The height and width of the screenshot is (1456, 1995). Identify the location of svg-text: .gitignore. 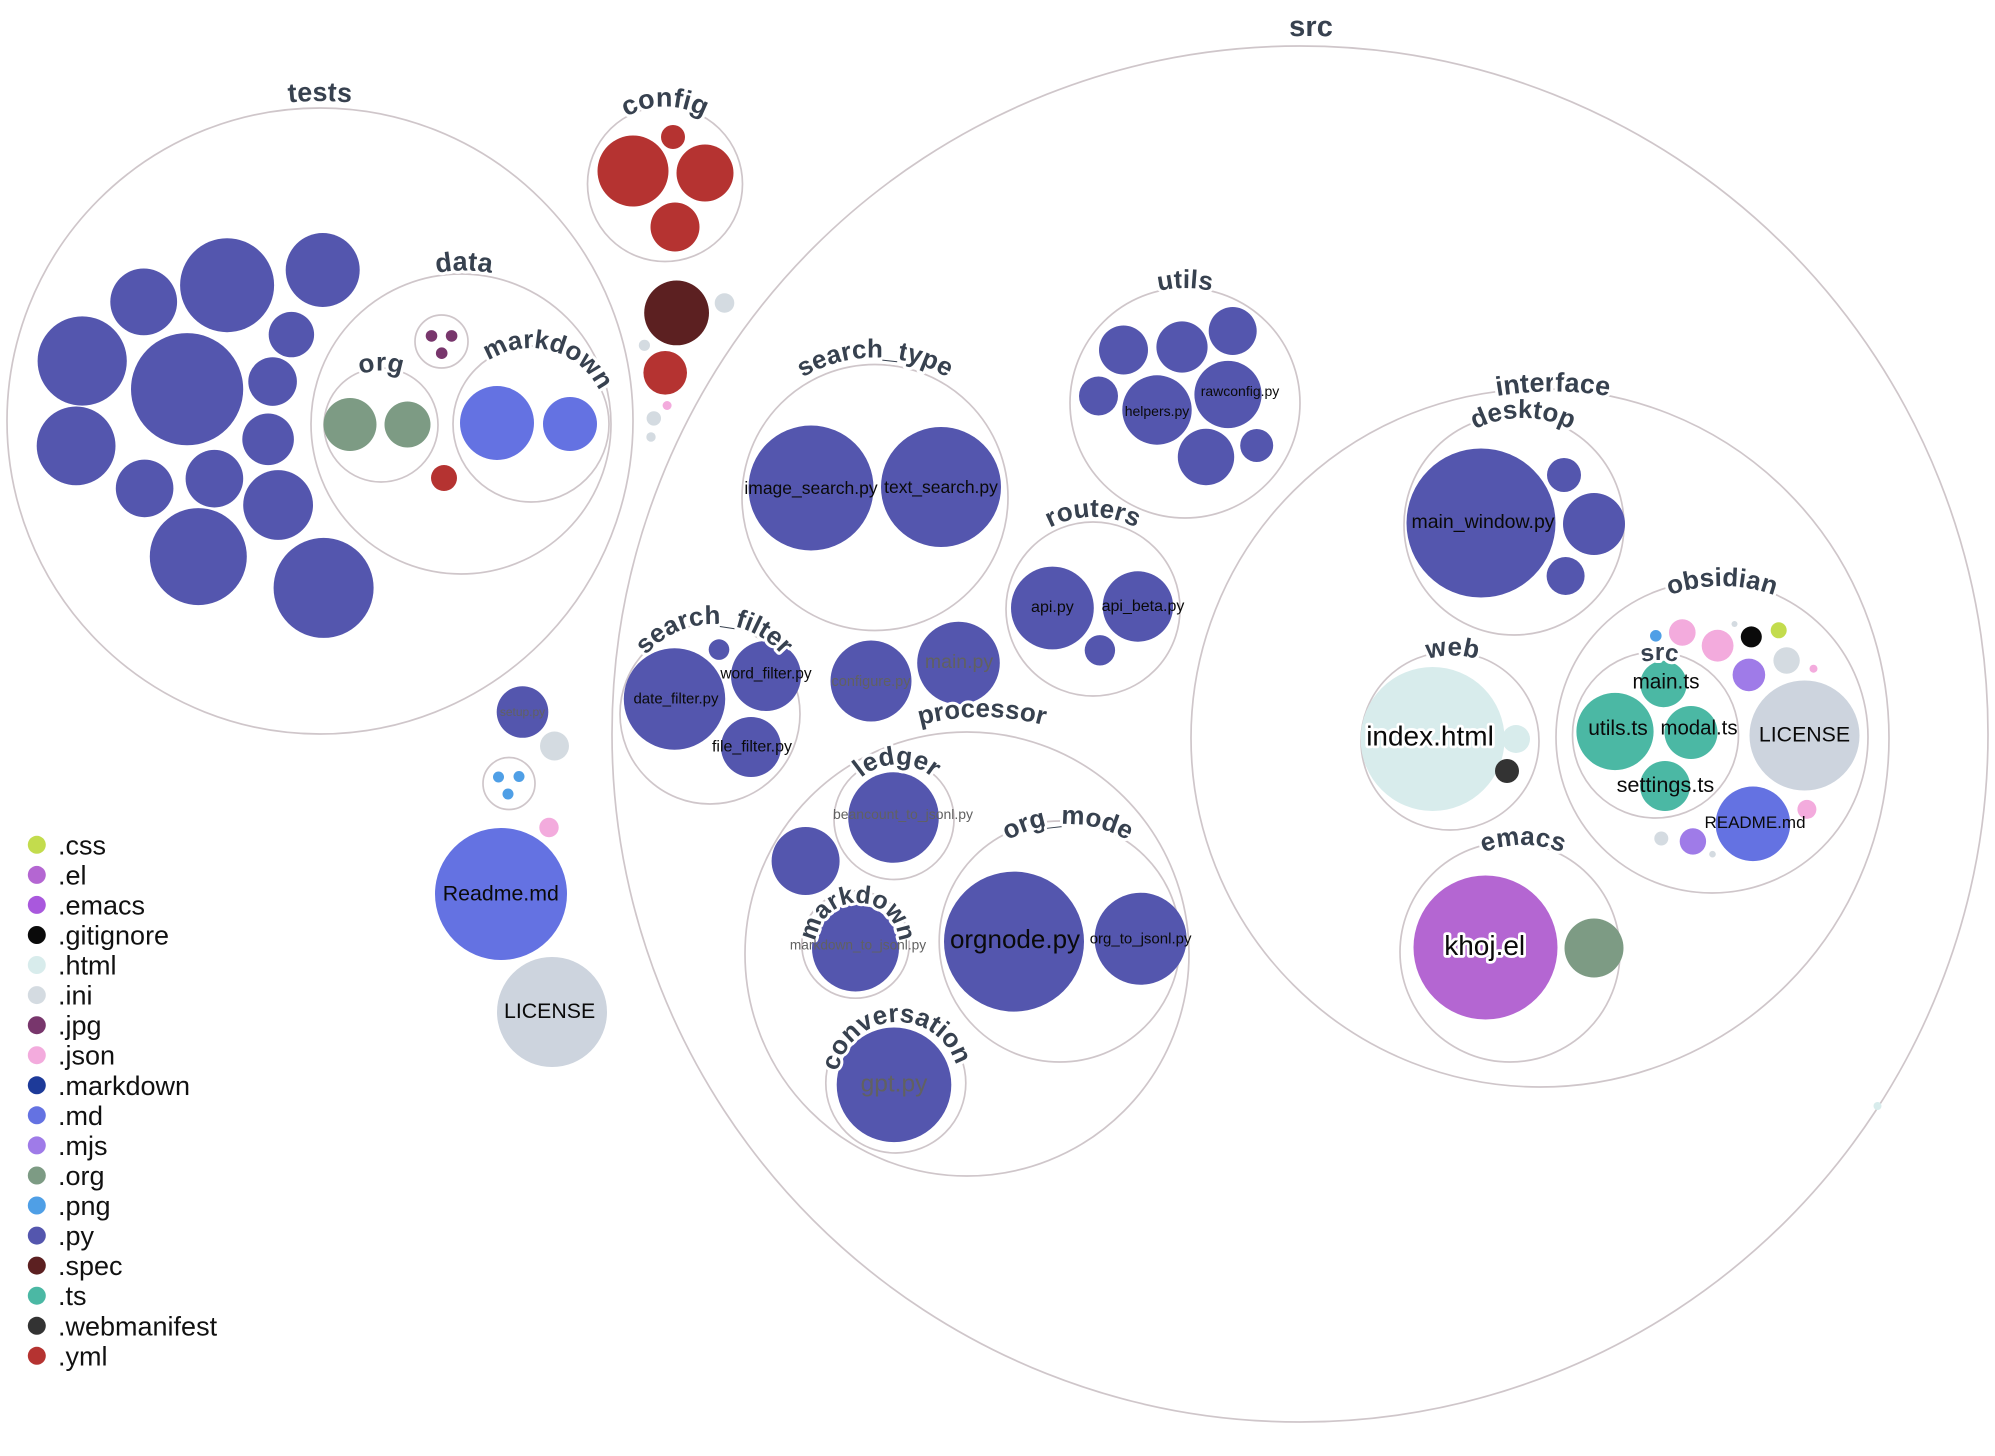
(113, 936).